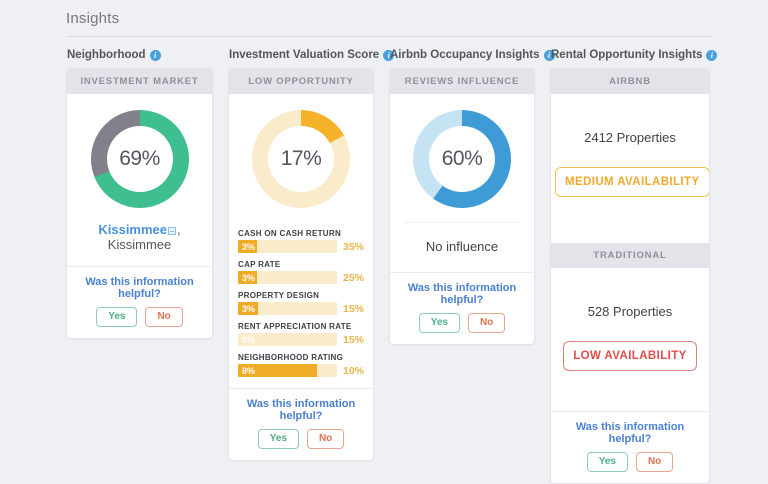 Image resolution: width=768 pixels, height=484 pixels. I want to click on metric-max-value: 10%, so click(353, 370).